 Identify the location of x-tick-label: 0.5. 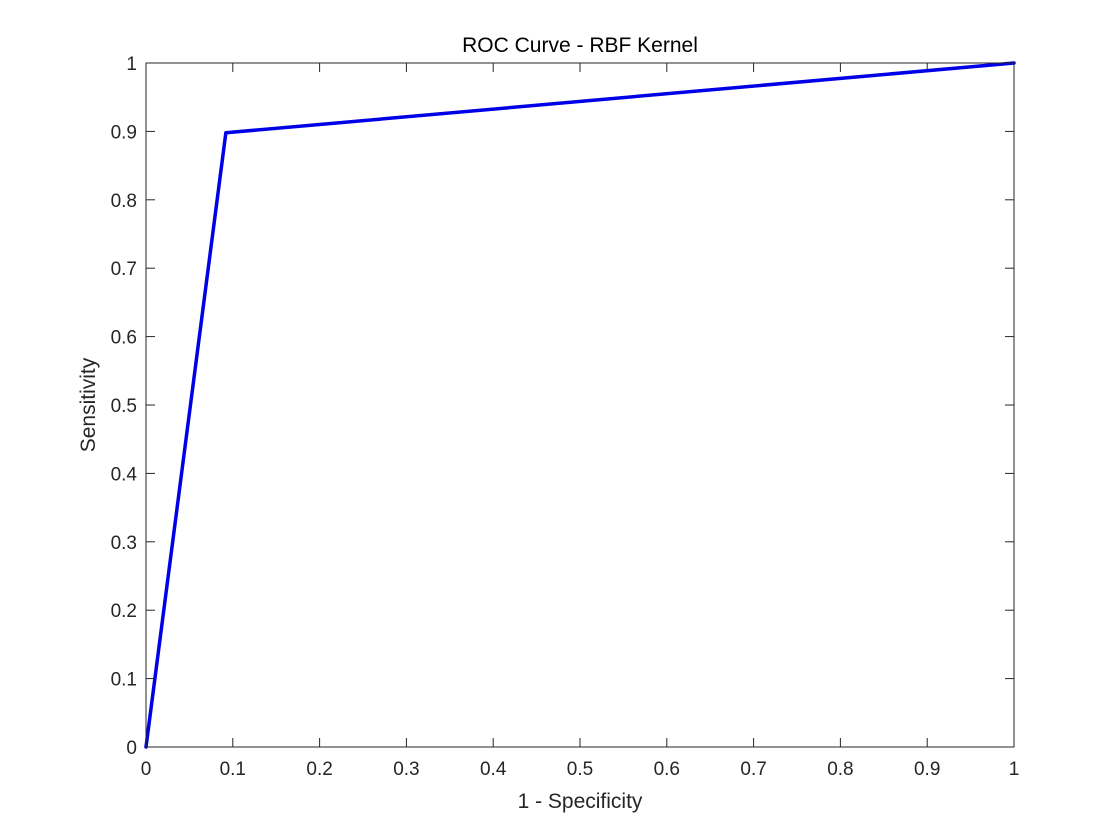
(580, 769).